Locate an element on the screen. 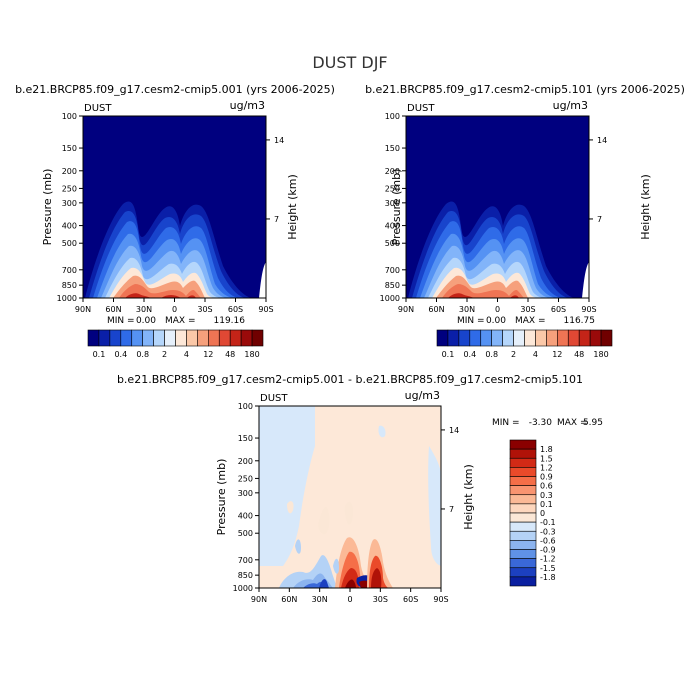  colorbar-label: 1.2 is located at coordinates (546, 467).